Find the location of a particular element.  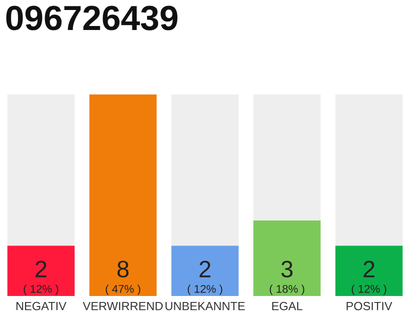

x-tick-label: VERWIRREND is located at coordinates (122, 306).